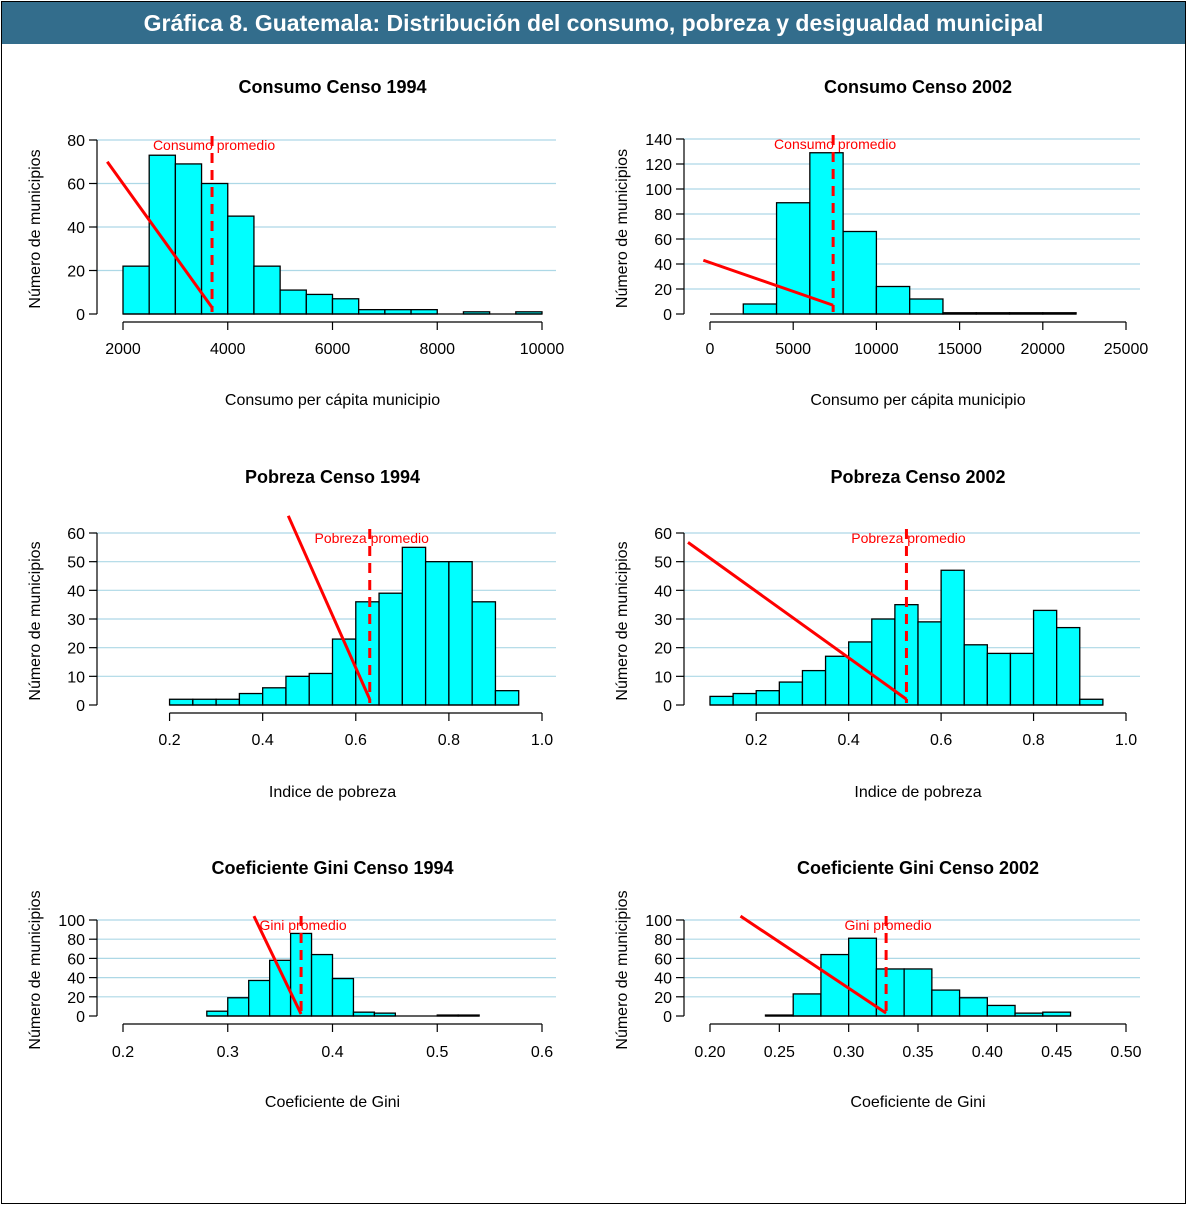  I want to click on x-tick-label: 0.20, so click(709, 1052).